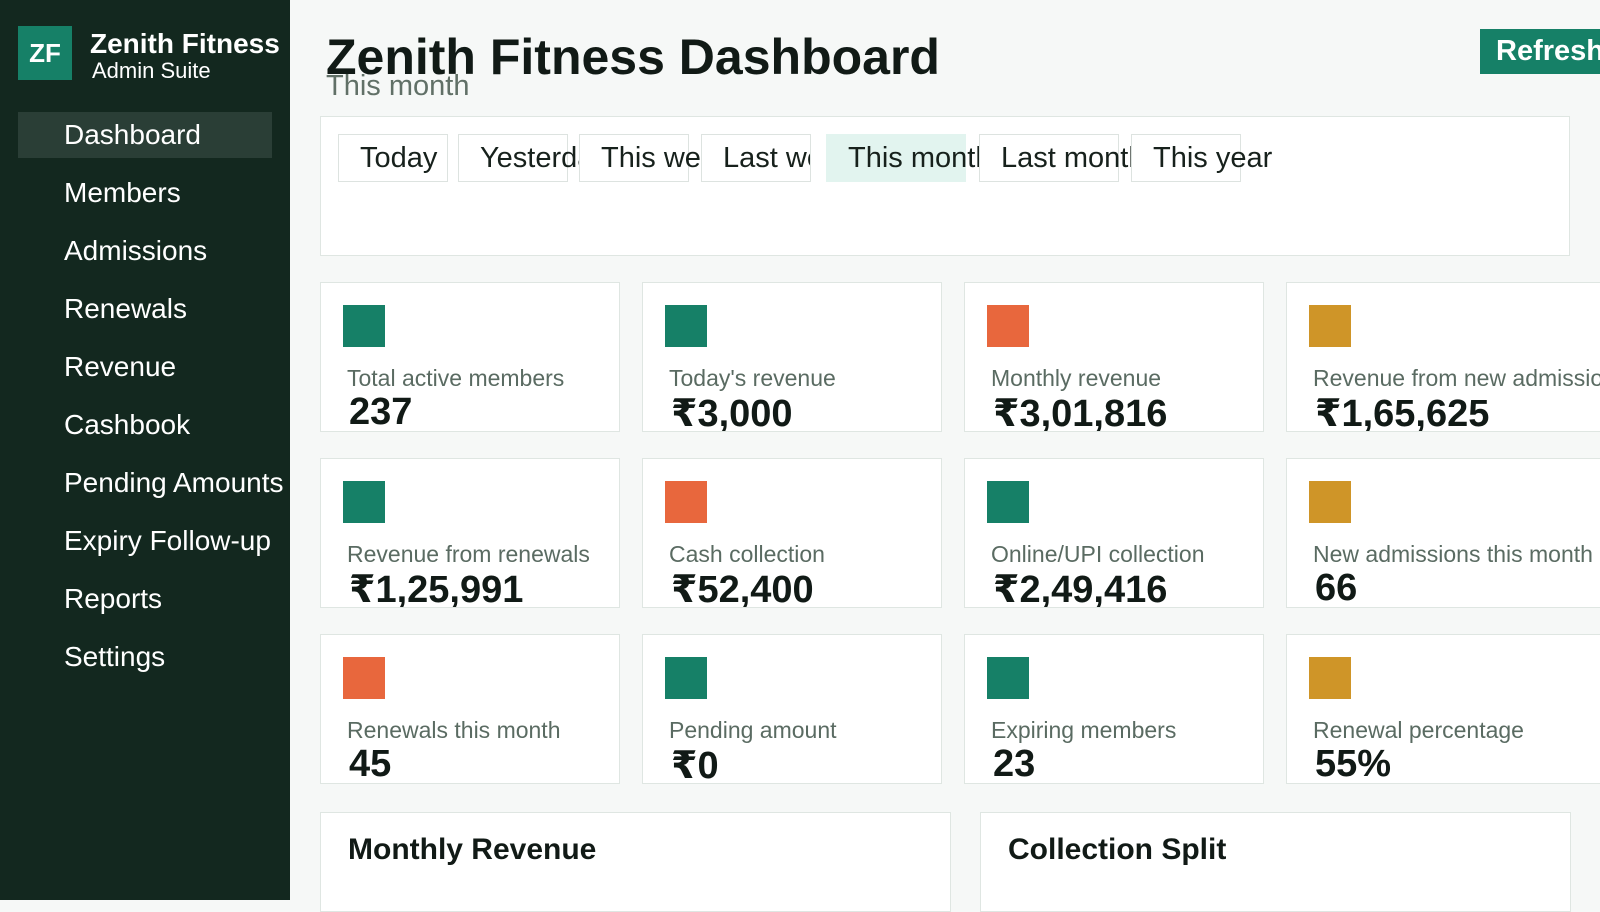 Image resolution: width=1600 pixels, height=912 pixels. Describe the element at coordinates (752, 378) in the screenshot. I see `stat-label: Today's revenue` at that location.